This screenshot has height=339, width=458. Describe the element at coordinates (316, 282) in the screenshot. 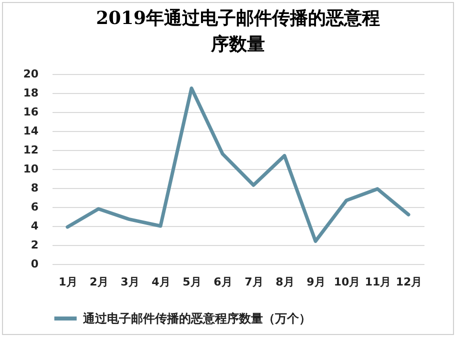

I see `x-tick-label: 9月` at that location.